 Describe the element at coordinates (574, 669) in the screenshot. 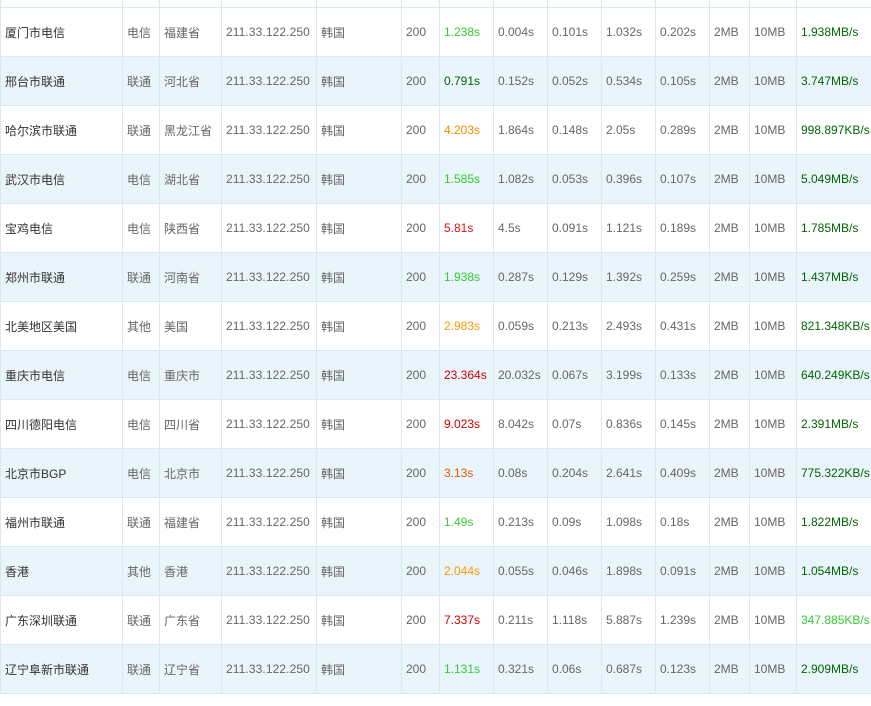

I see `connect-time-cell: 0.06s` at that location.